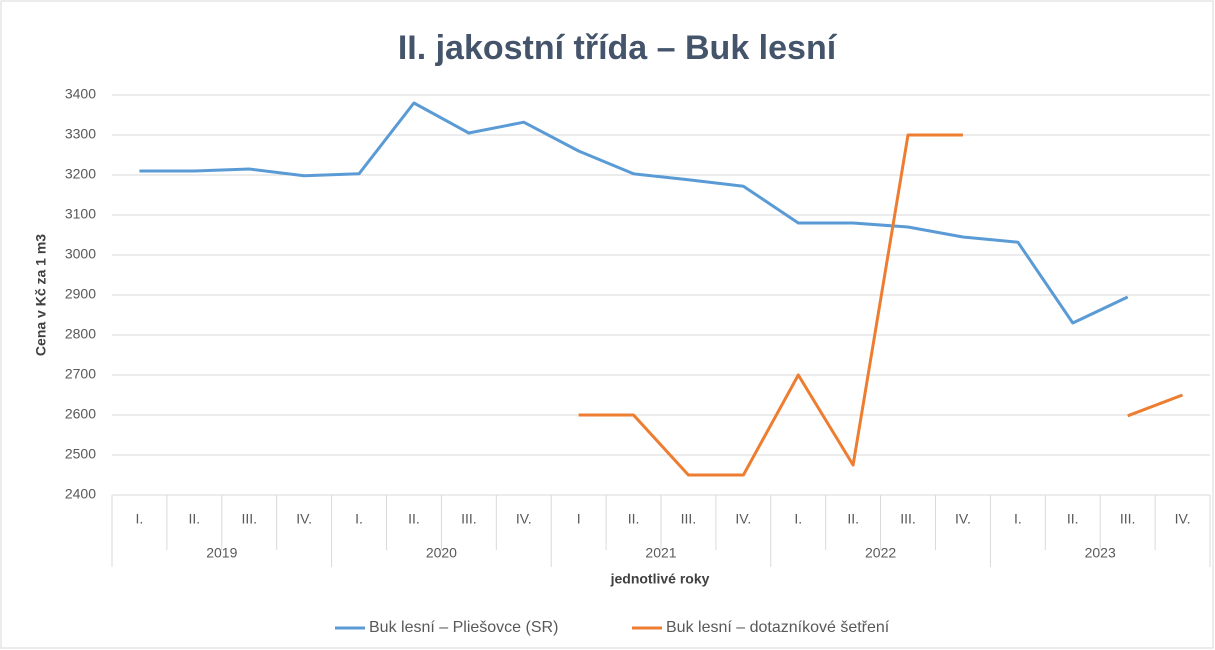  Describe the element at coordinates (80, 94) in the screenshot. I see `y-tick-label: 3400` at that location.